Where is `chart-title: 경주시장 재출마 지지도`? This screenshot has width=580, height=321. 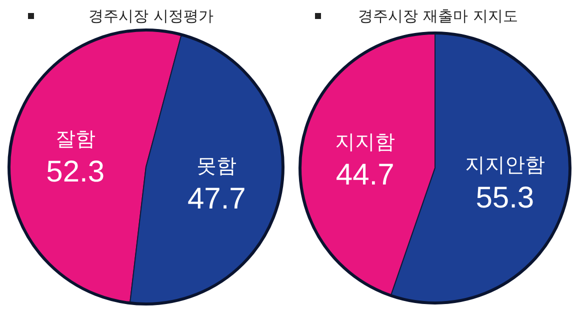 chart-title: 경주시장 재출마 지지도 is located at coordinates (438, 16).